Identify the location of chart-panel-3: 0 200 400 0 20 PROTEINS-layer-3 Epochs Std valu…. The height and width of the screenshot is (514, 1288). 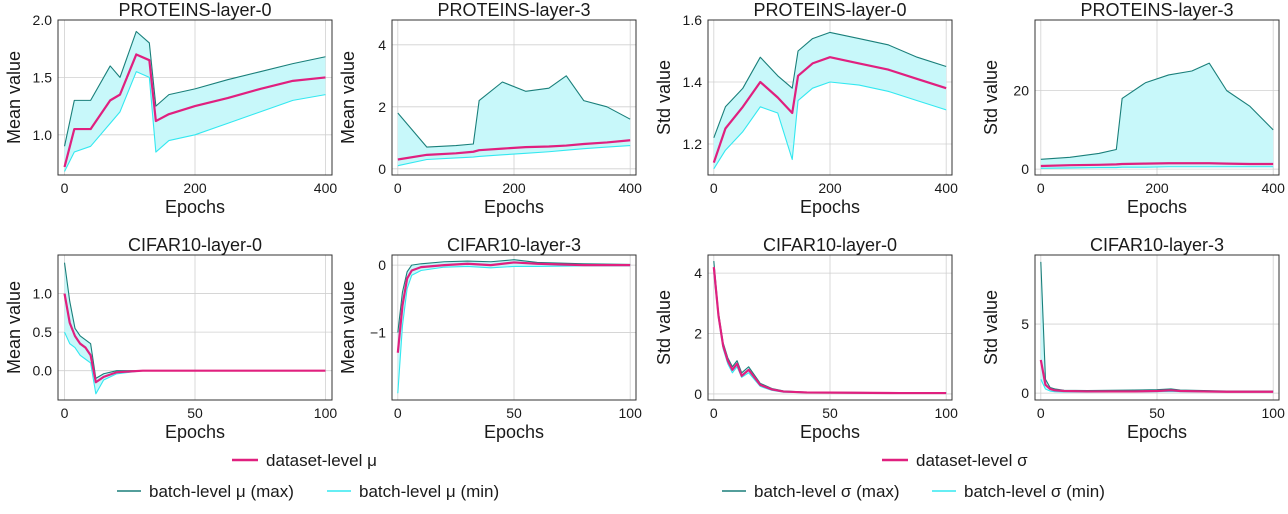
(1133, 108).